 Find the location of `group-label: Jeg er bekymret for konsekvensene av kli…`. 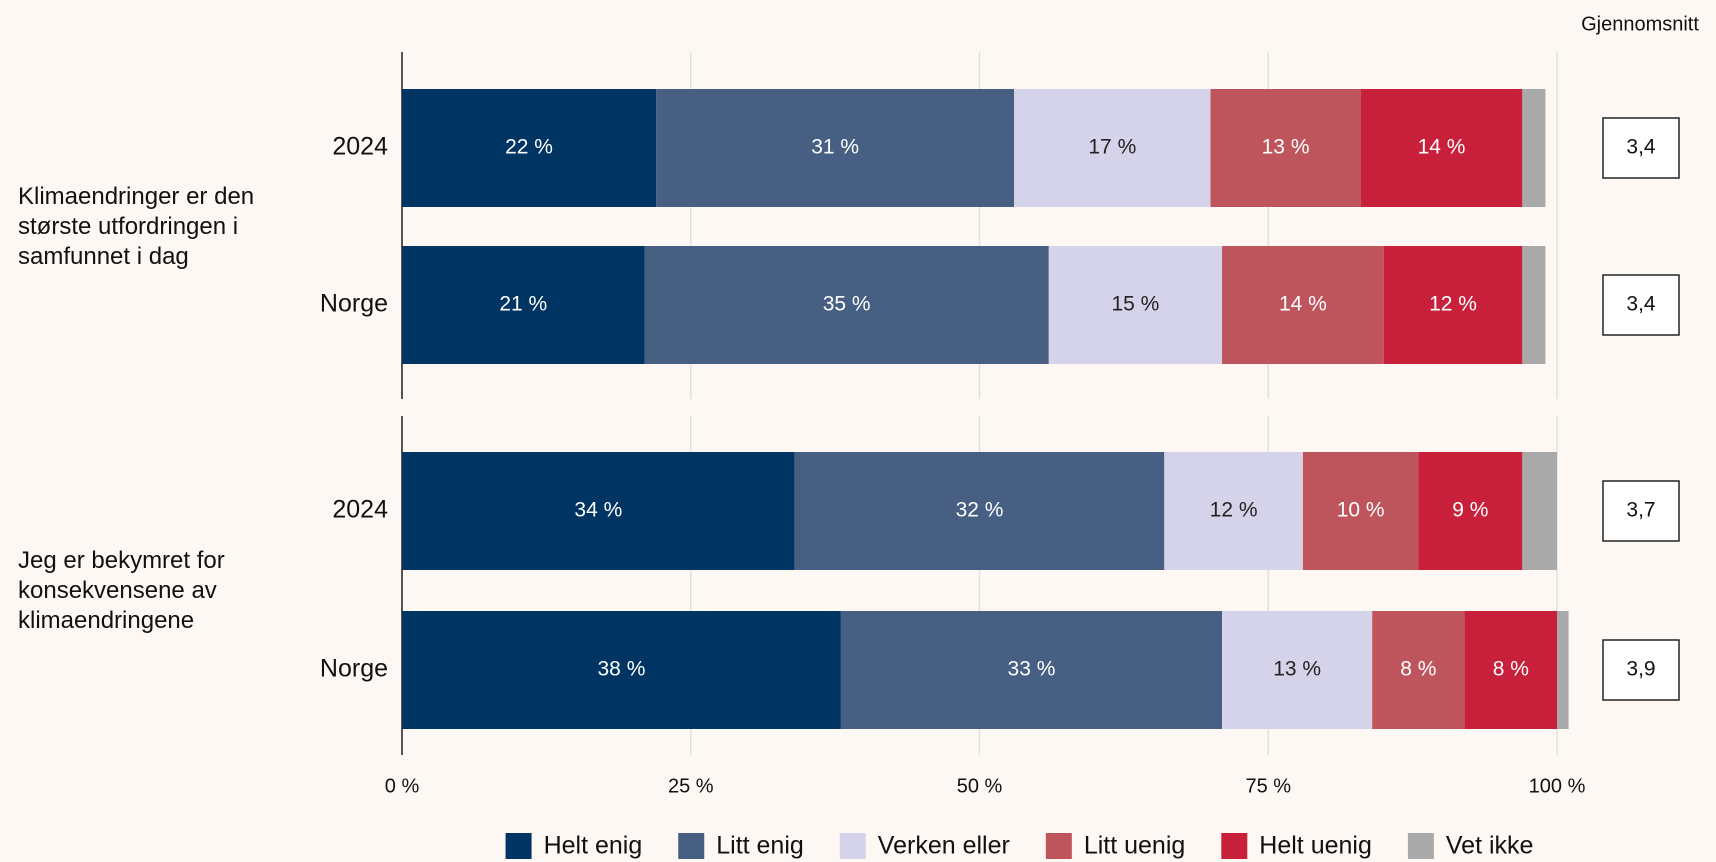

group-label: Jeg er bekymret for konsekvensene av kli… is located at coordinates (121, 590).